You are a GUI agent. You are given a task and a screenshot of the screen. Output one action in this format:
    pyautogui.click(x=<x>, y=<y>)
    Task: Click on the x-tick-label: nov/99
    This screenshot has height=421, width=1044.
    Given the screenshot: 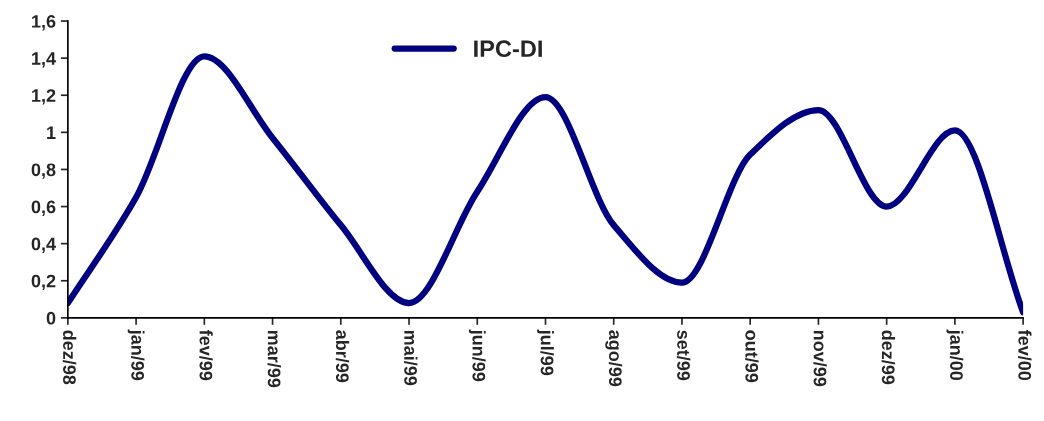 What is the action you would take?
    pyautogui.click(x=820, y=358)
    